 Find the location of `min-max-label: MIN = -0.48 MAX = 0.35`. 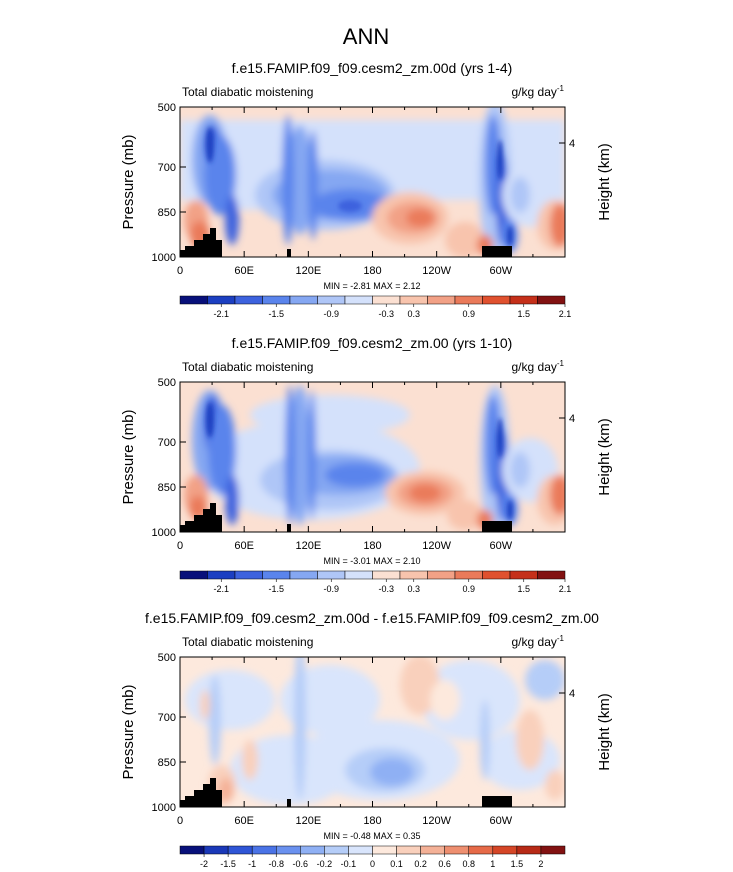

min-max-label: MIN = -0.48 MAX = 0.35 is located at coordinates (371, 836).